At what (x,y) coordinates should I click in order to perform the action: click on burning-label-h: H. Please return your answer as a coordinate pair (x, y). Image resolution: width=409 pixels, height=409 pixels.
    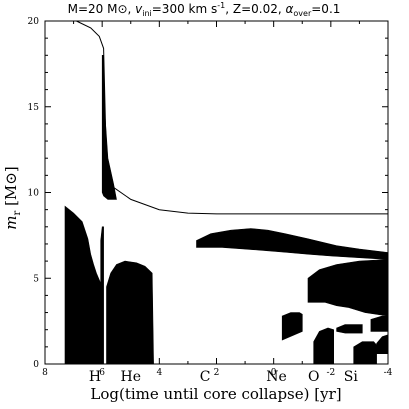
    Looking at the image, I should click on (95, 377).